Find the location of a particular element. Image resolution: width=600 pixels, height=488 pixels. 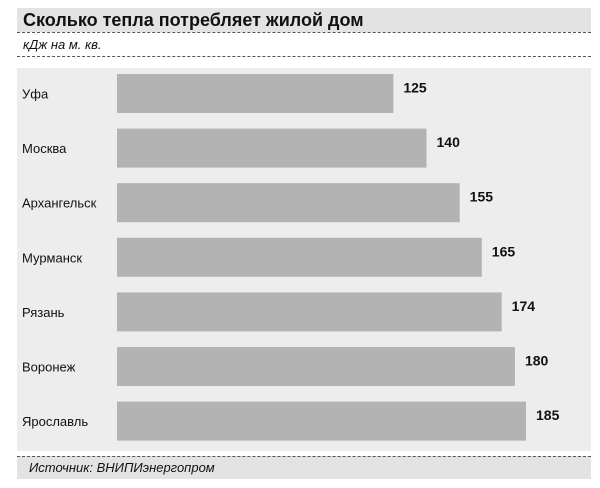

source-bar: Источник: ВНИПИэнергопром is located at coordinates (304, 467).